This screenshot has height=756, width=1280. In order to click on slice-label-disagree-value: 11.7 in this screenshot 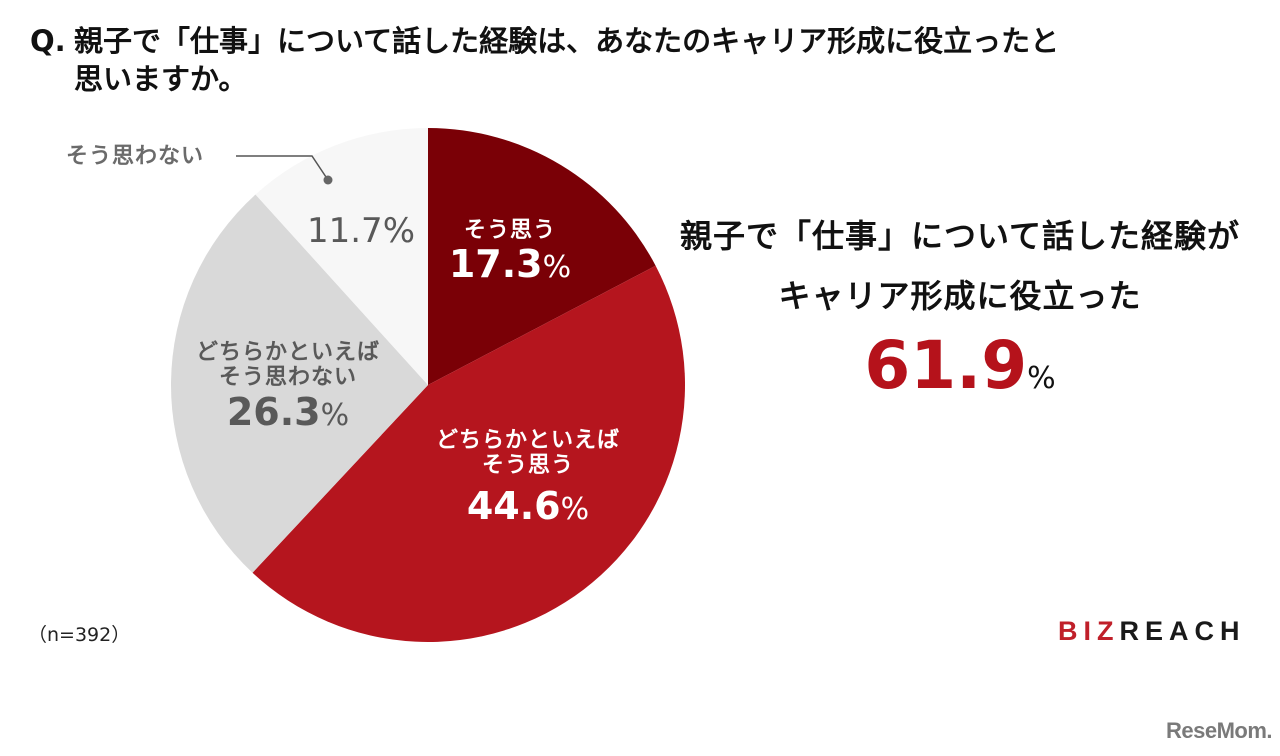, I will do `click(344, 231)`.